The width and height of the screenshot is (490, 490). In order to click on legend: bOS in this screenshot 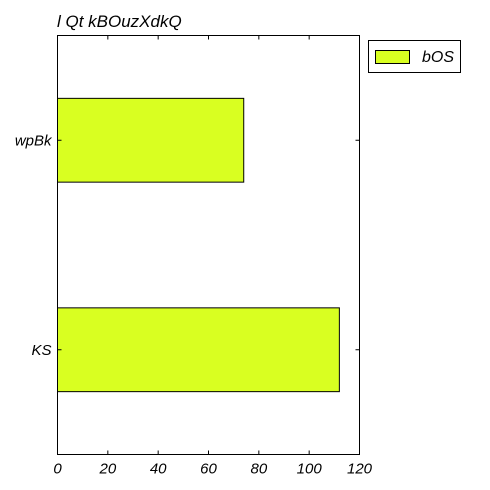, I will do `click(414, 56)`.